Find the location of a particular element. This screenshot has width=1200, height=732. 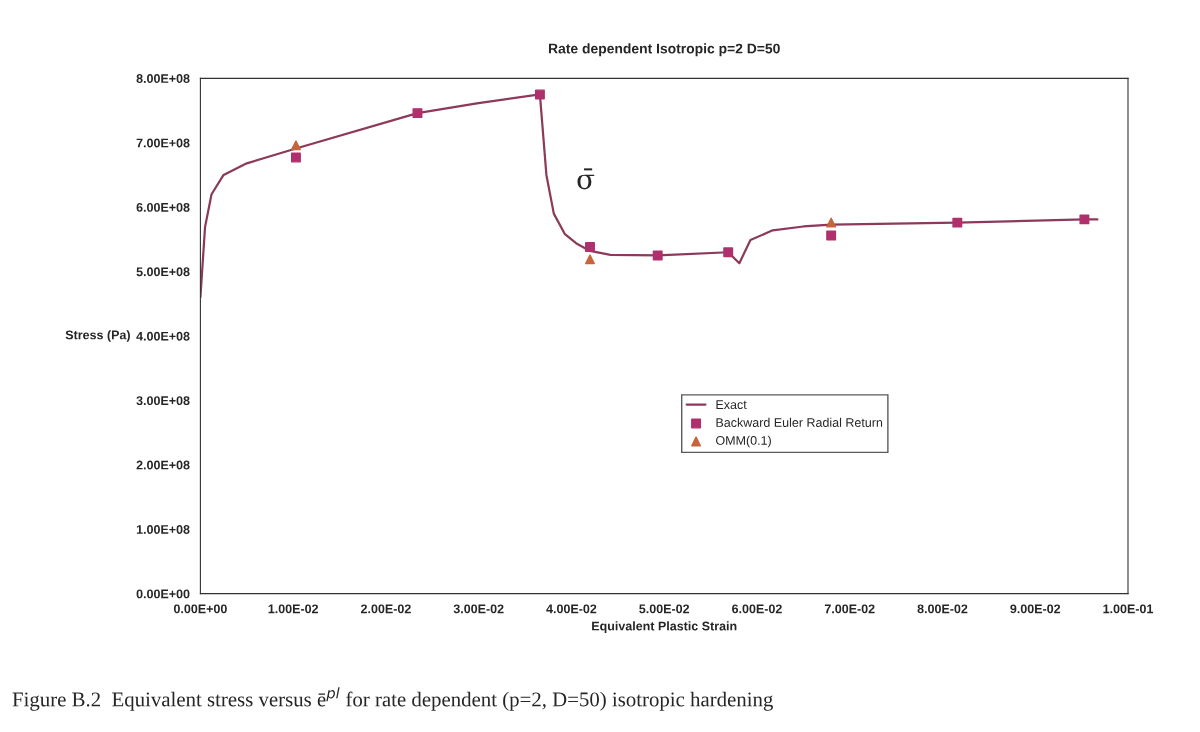

y-tick-label: 8.00E+08 is located at coordinates (163, 78).